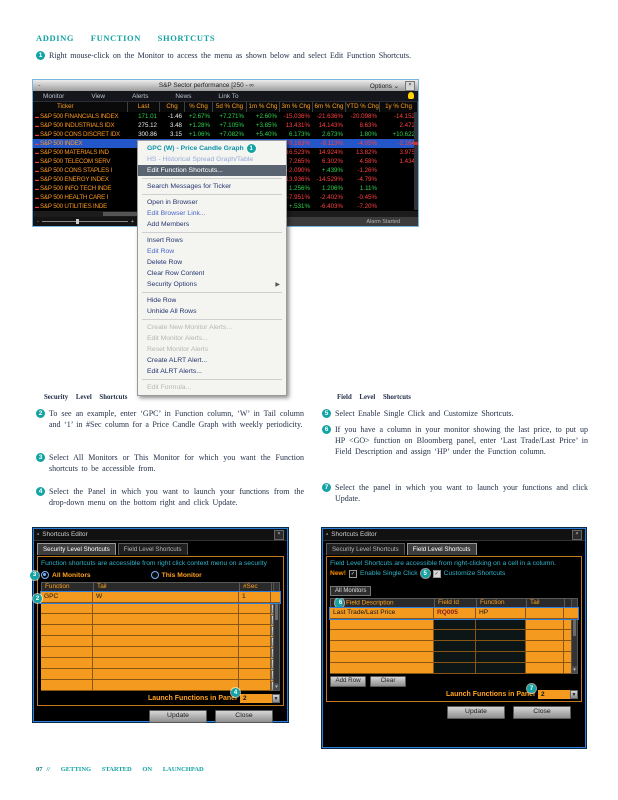 This screenshot has height=800, width=618. Describe the element at coordinates (78, 221) in the screenshot. I see `zoom-knob` at that location.